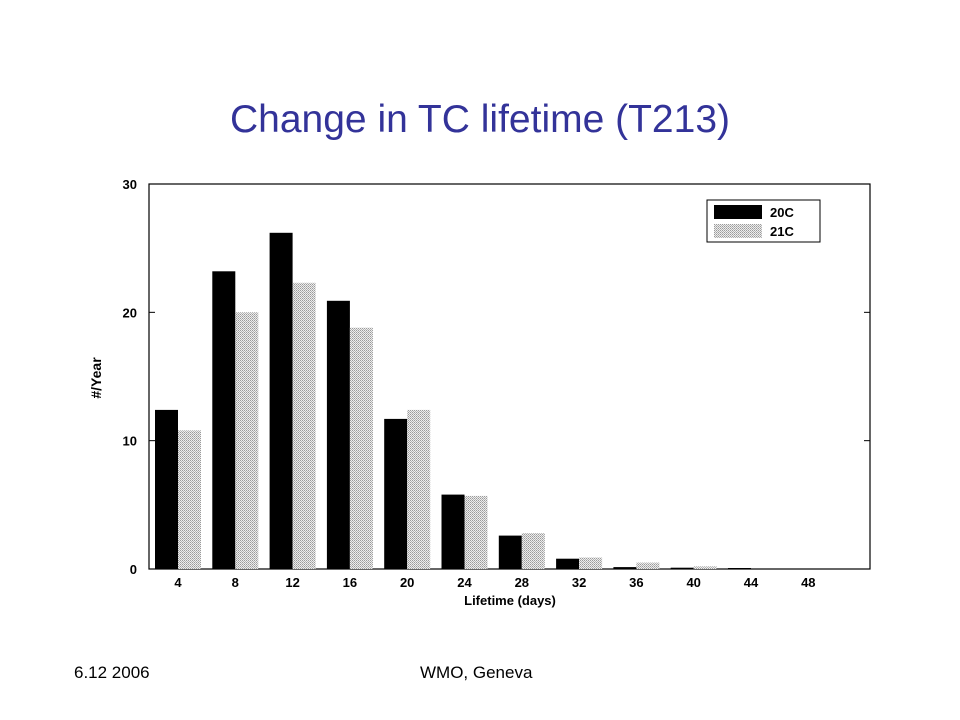 The width and height of the screenshot is (960, 720). Describe the element at coordinates (96, 378) in the screenshot. I see `y-axis-label: #/Year` at that location.